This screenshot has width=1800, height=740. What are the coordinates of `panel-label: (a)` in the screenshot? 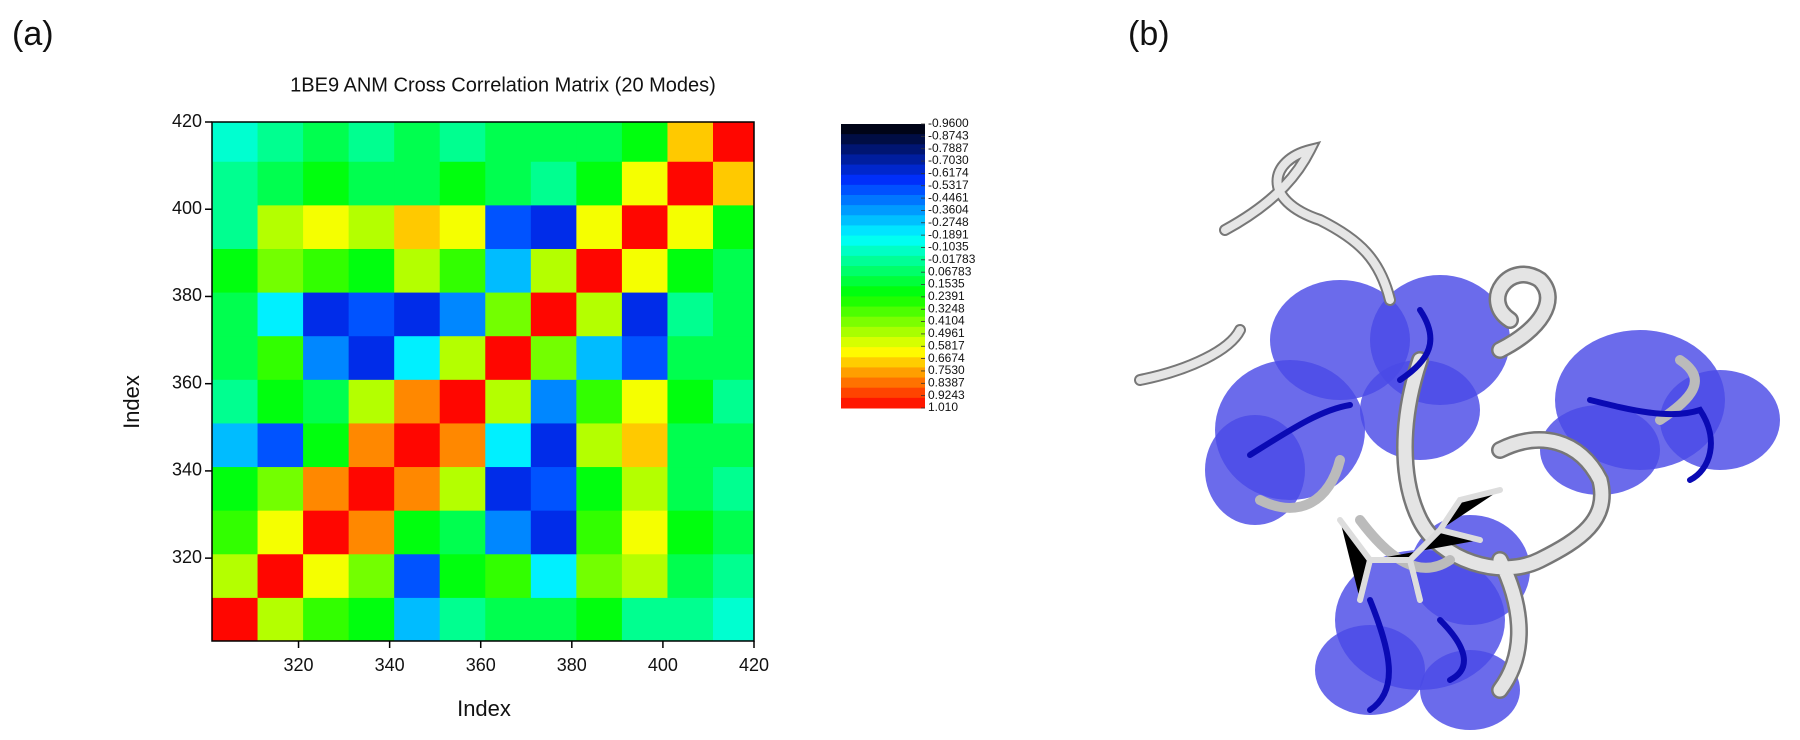 It's located at (33, 34).